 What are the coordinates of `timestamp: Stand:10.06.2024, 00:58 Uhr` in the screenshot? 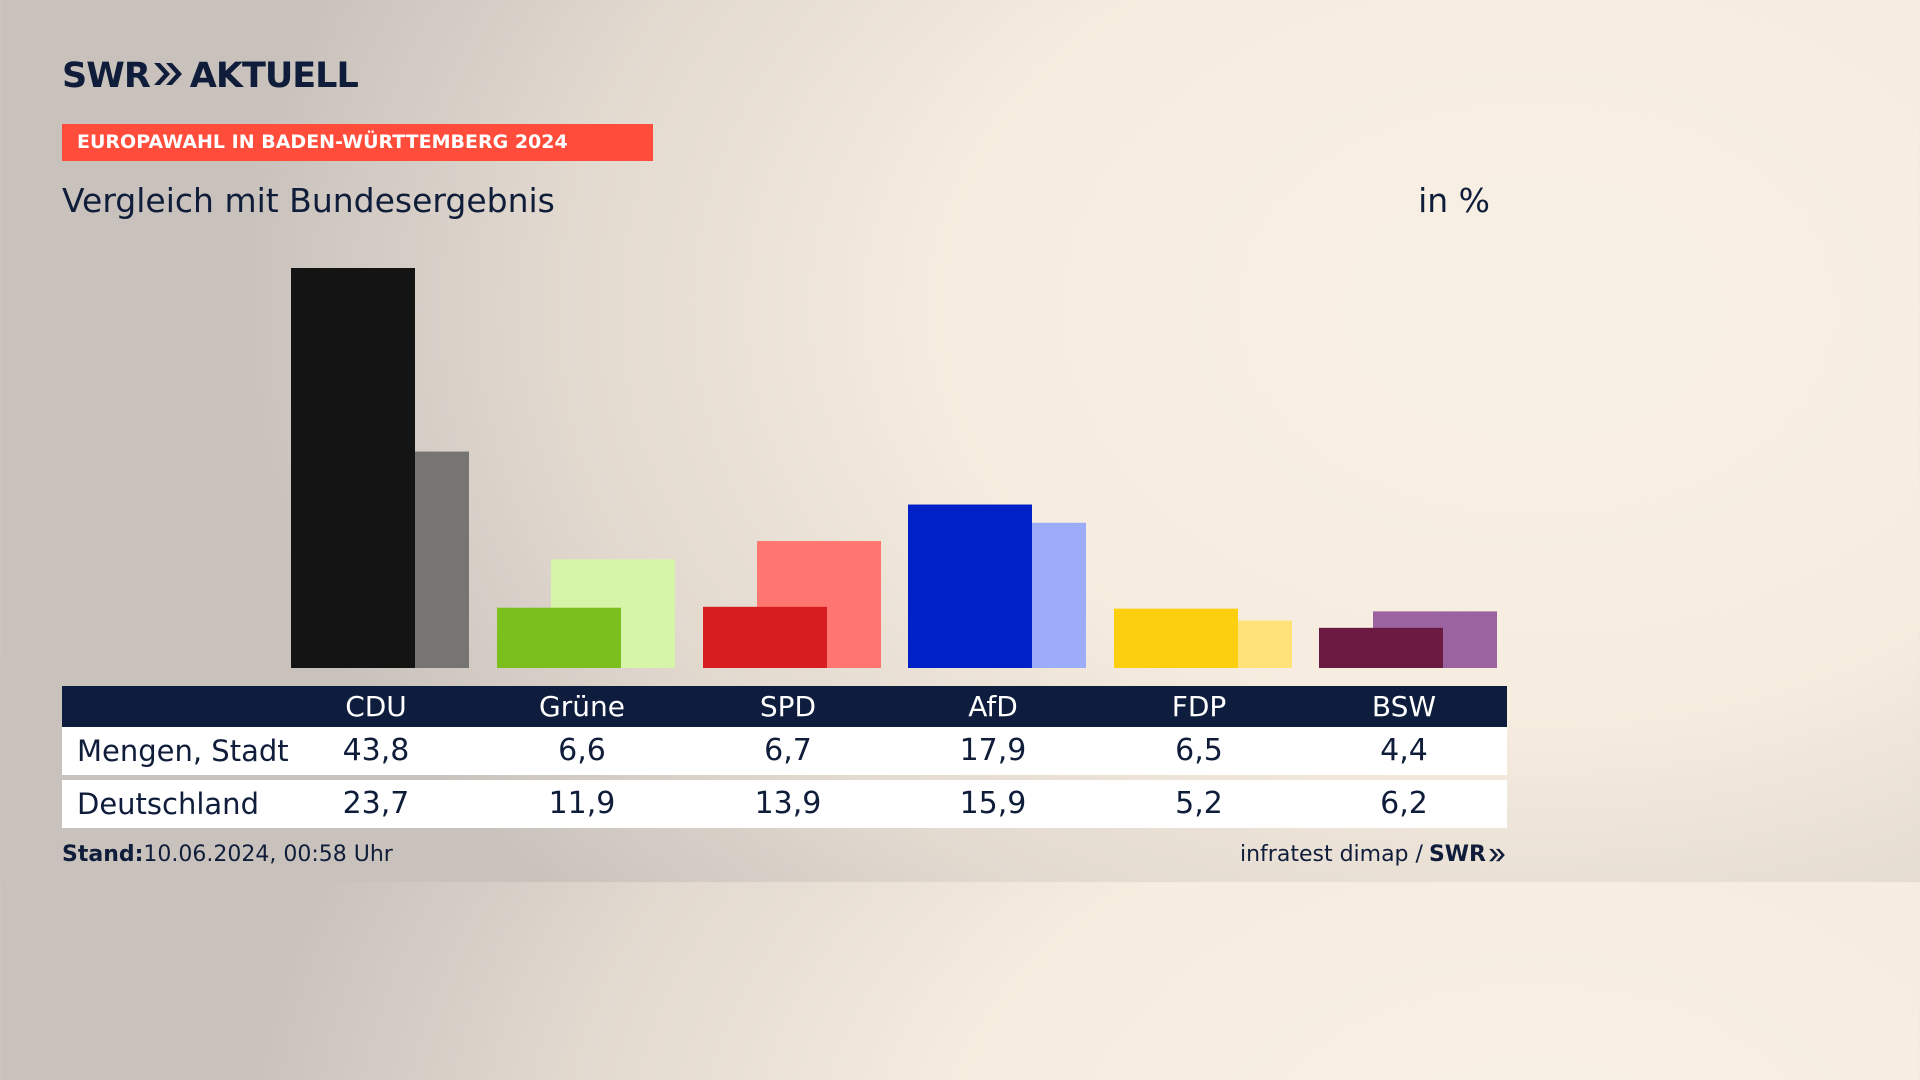 It's located at (227, 854).